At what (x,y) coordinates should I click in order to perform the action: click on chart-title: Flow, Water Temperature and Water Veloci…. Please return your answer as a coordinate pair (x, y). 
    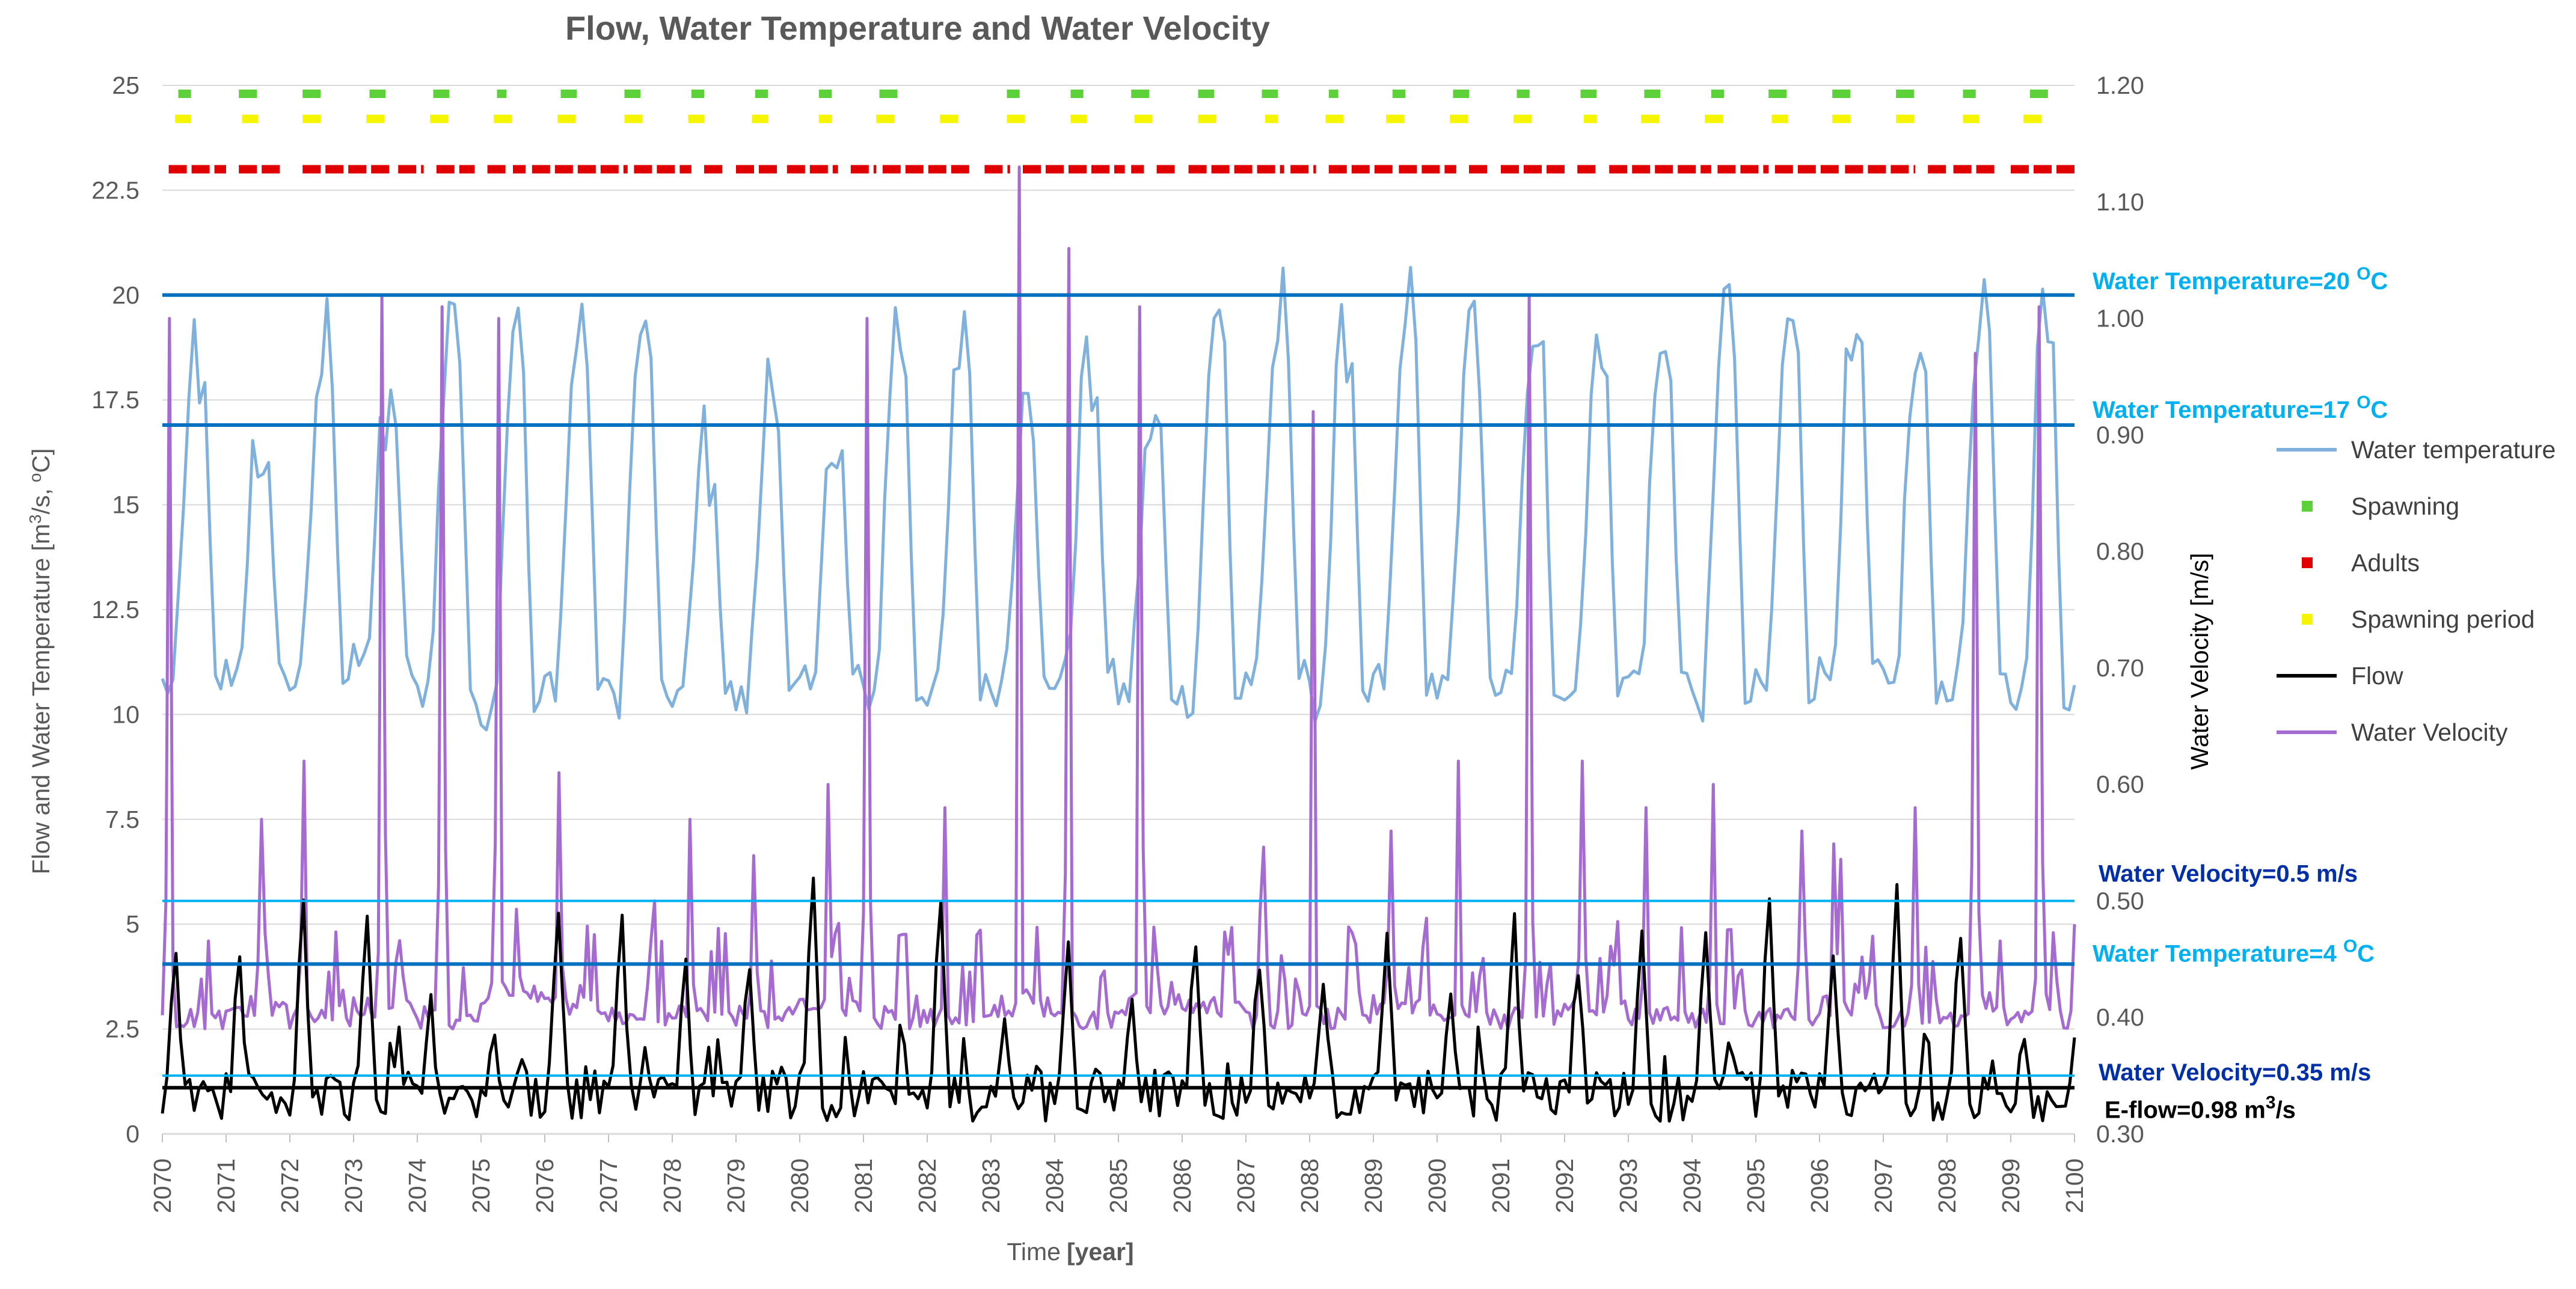
    Looking at the image, I should click on (917, 28).